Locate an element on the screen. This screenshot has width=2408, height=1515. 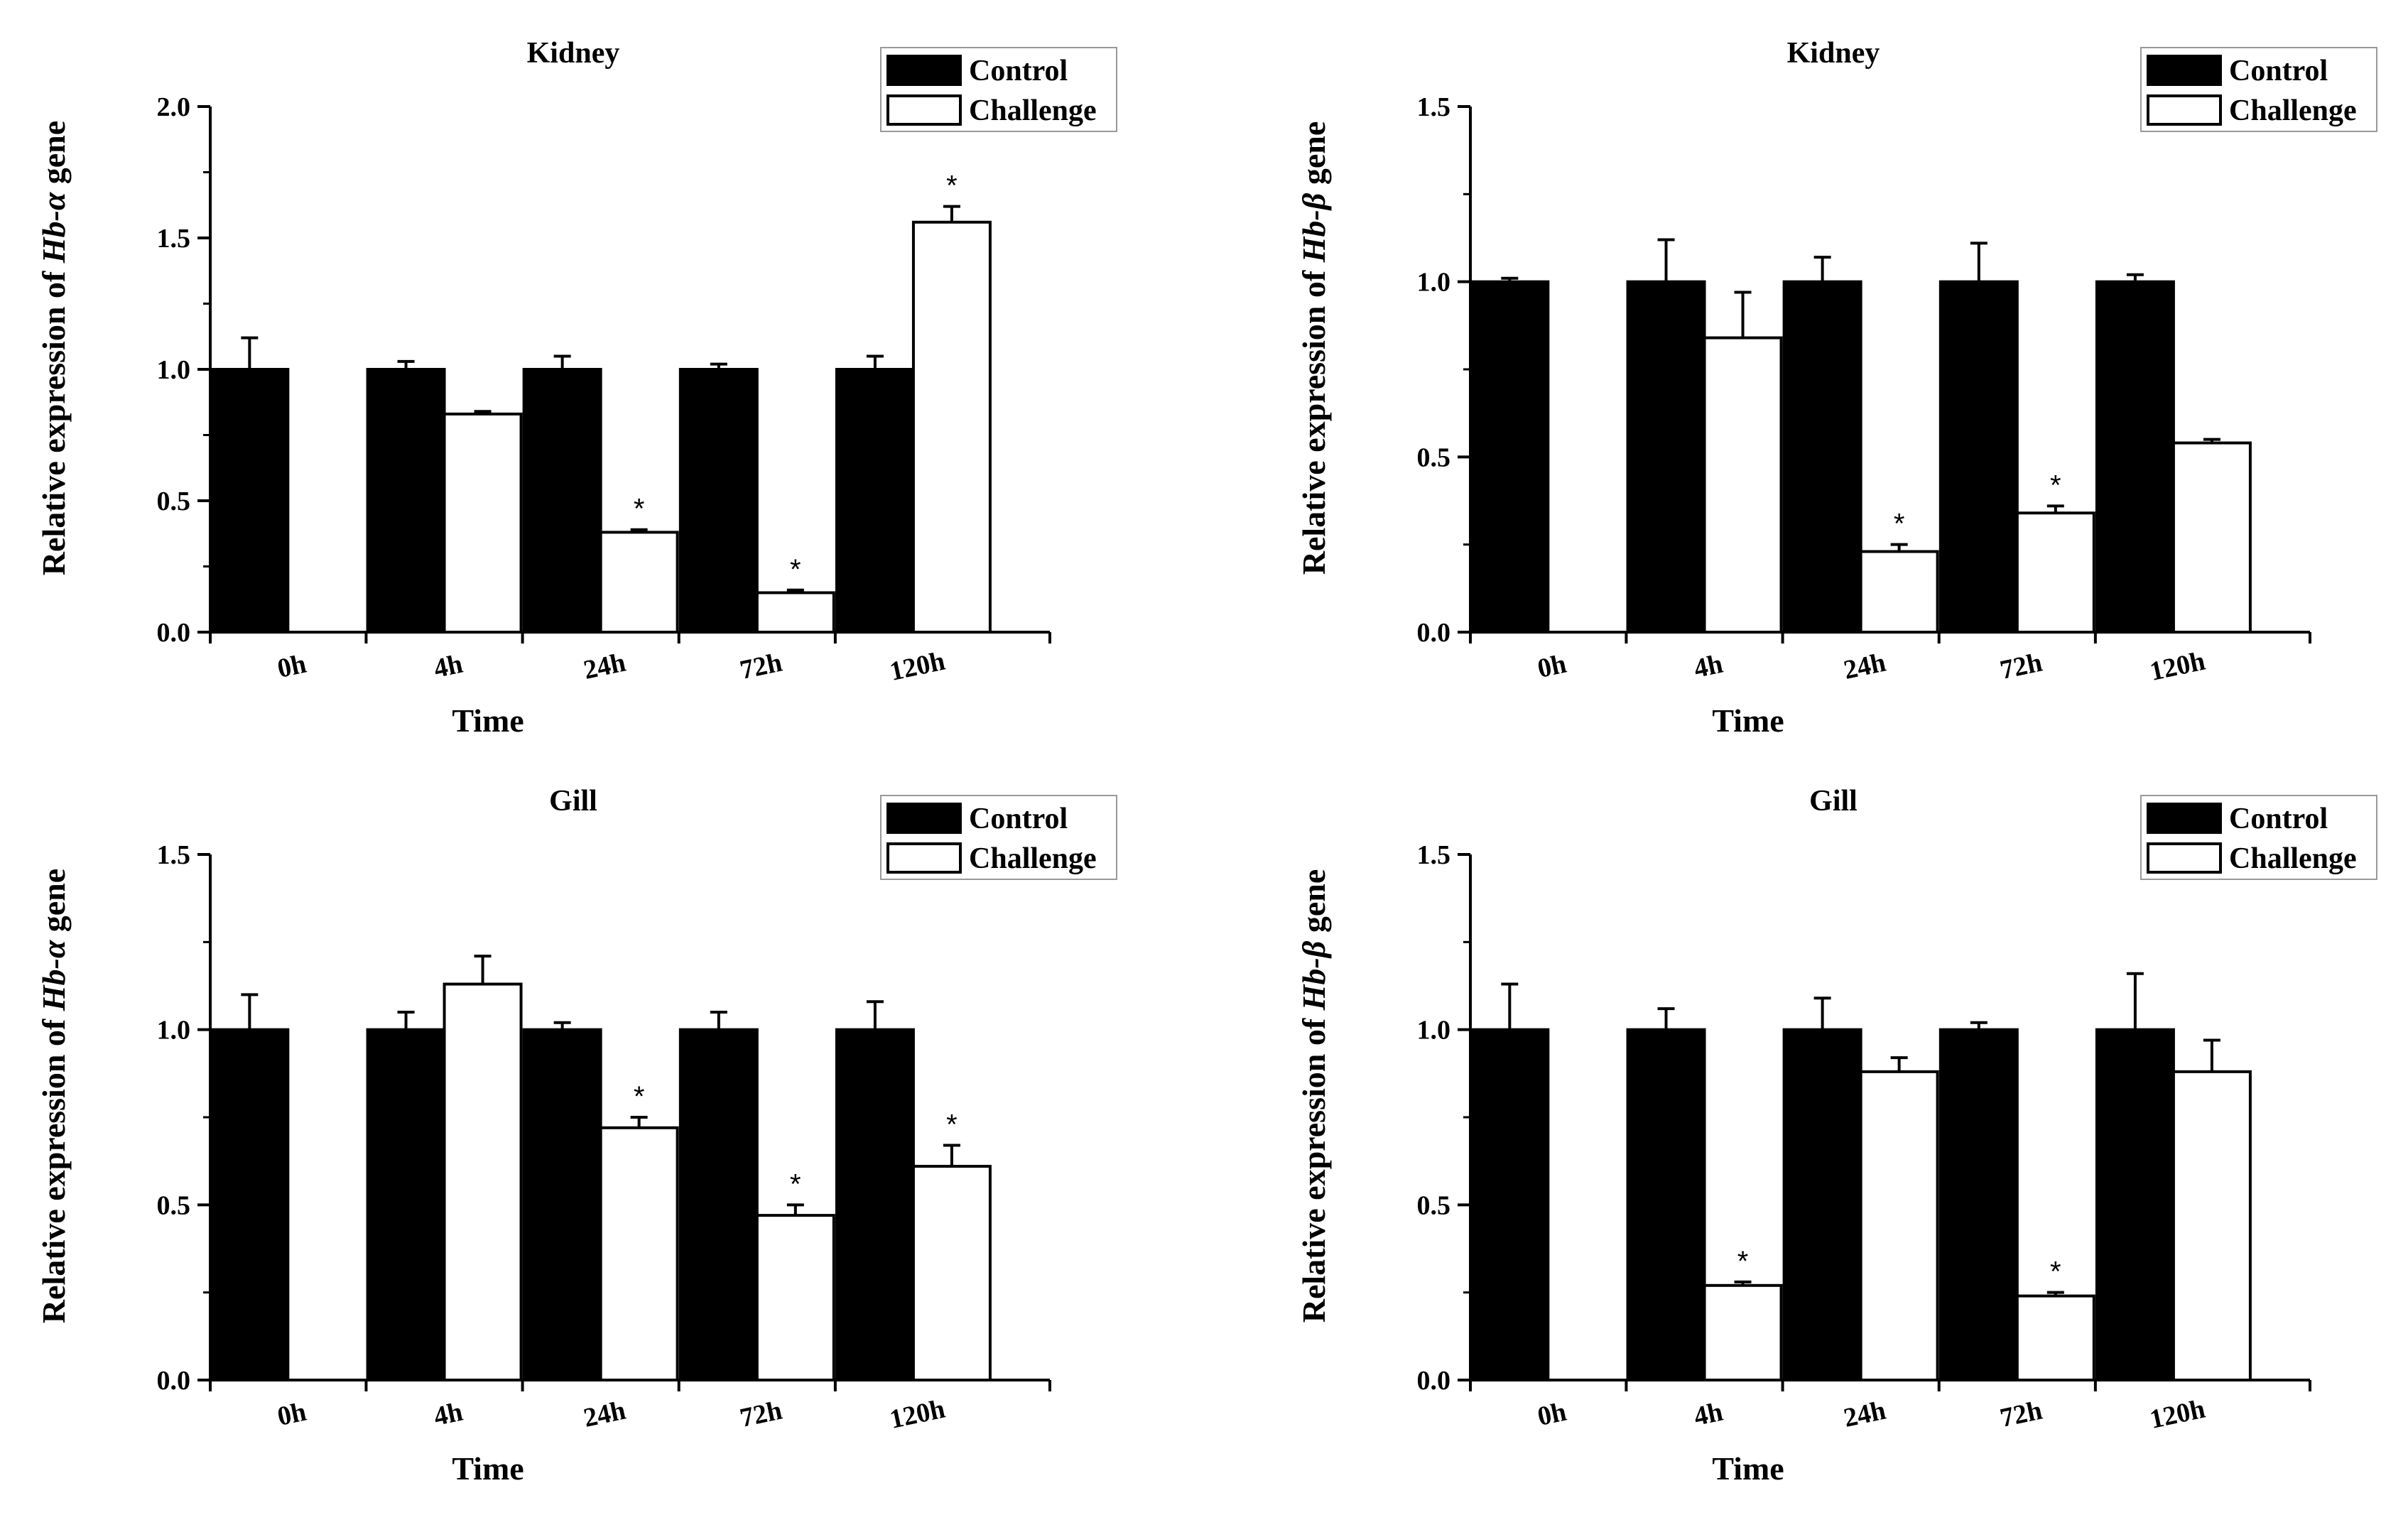
chart-title: Kidney is located at coordinates (1834, 53).